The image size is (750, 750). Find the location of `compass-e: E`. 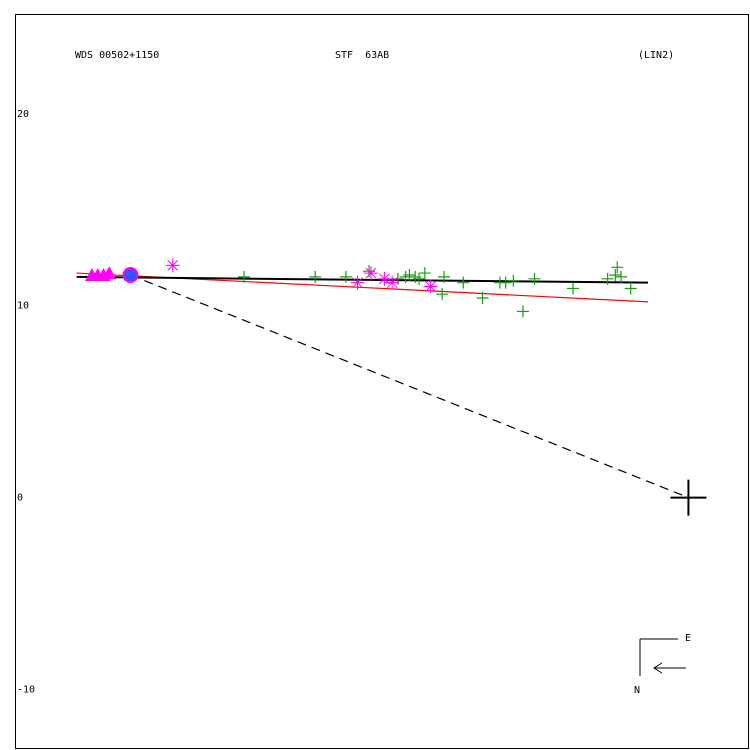

compass-e: E is located at coordinates (688, 638).